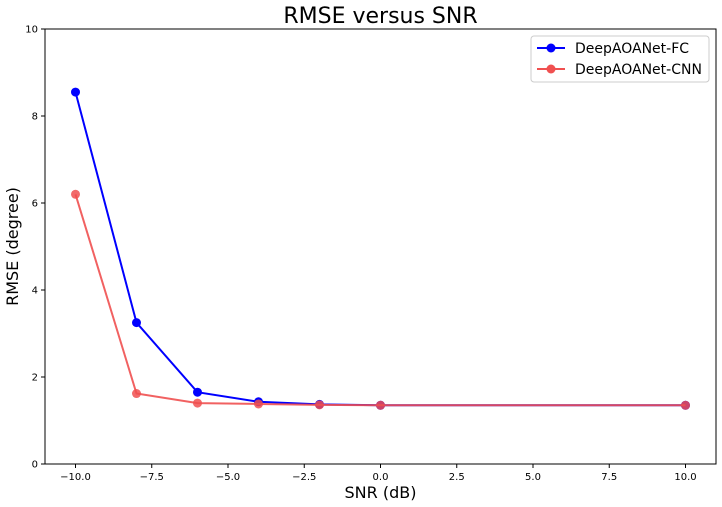 The image size is (722, 507). I want to click on legend-item: DeepAOANet-FC, so click(613, 49).